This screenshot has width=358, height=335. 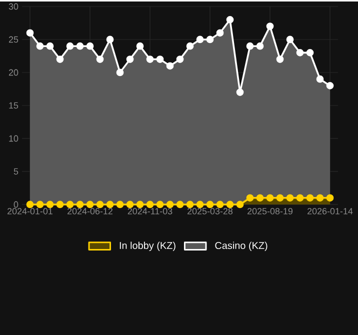 What do you see at coordinates (13, 105) in the screenshot?
I see `y-tick-label: 15` at bounding box center [13, 105].